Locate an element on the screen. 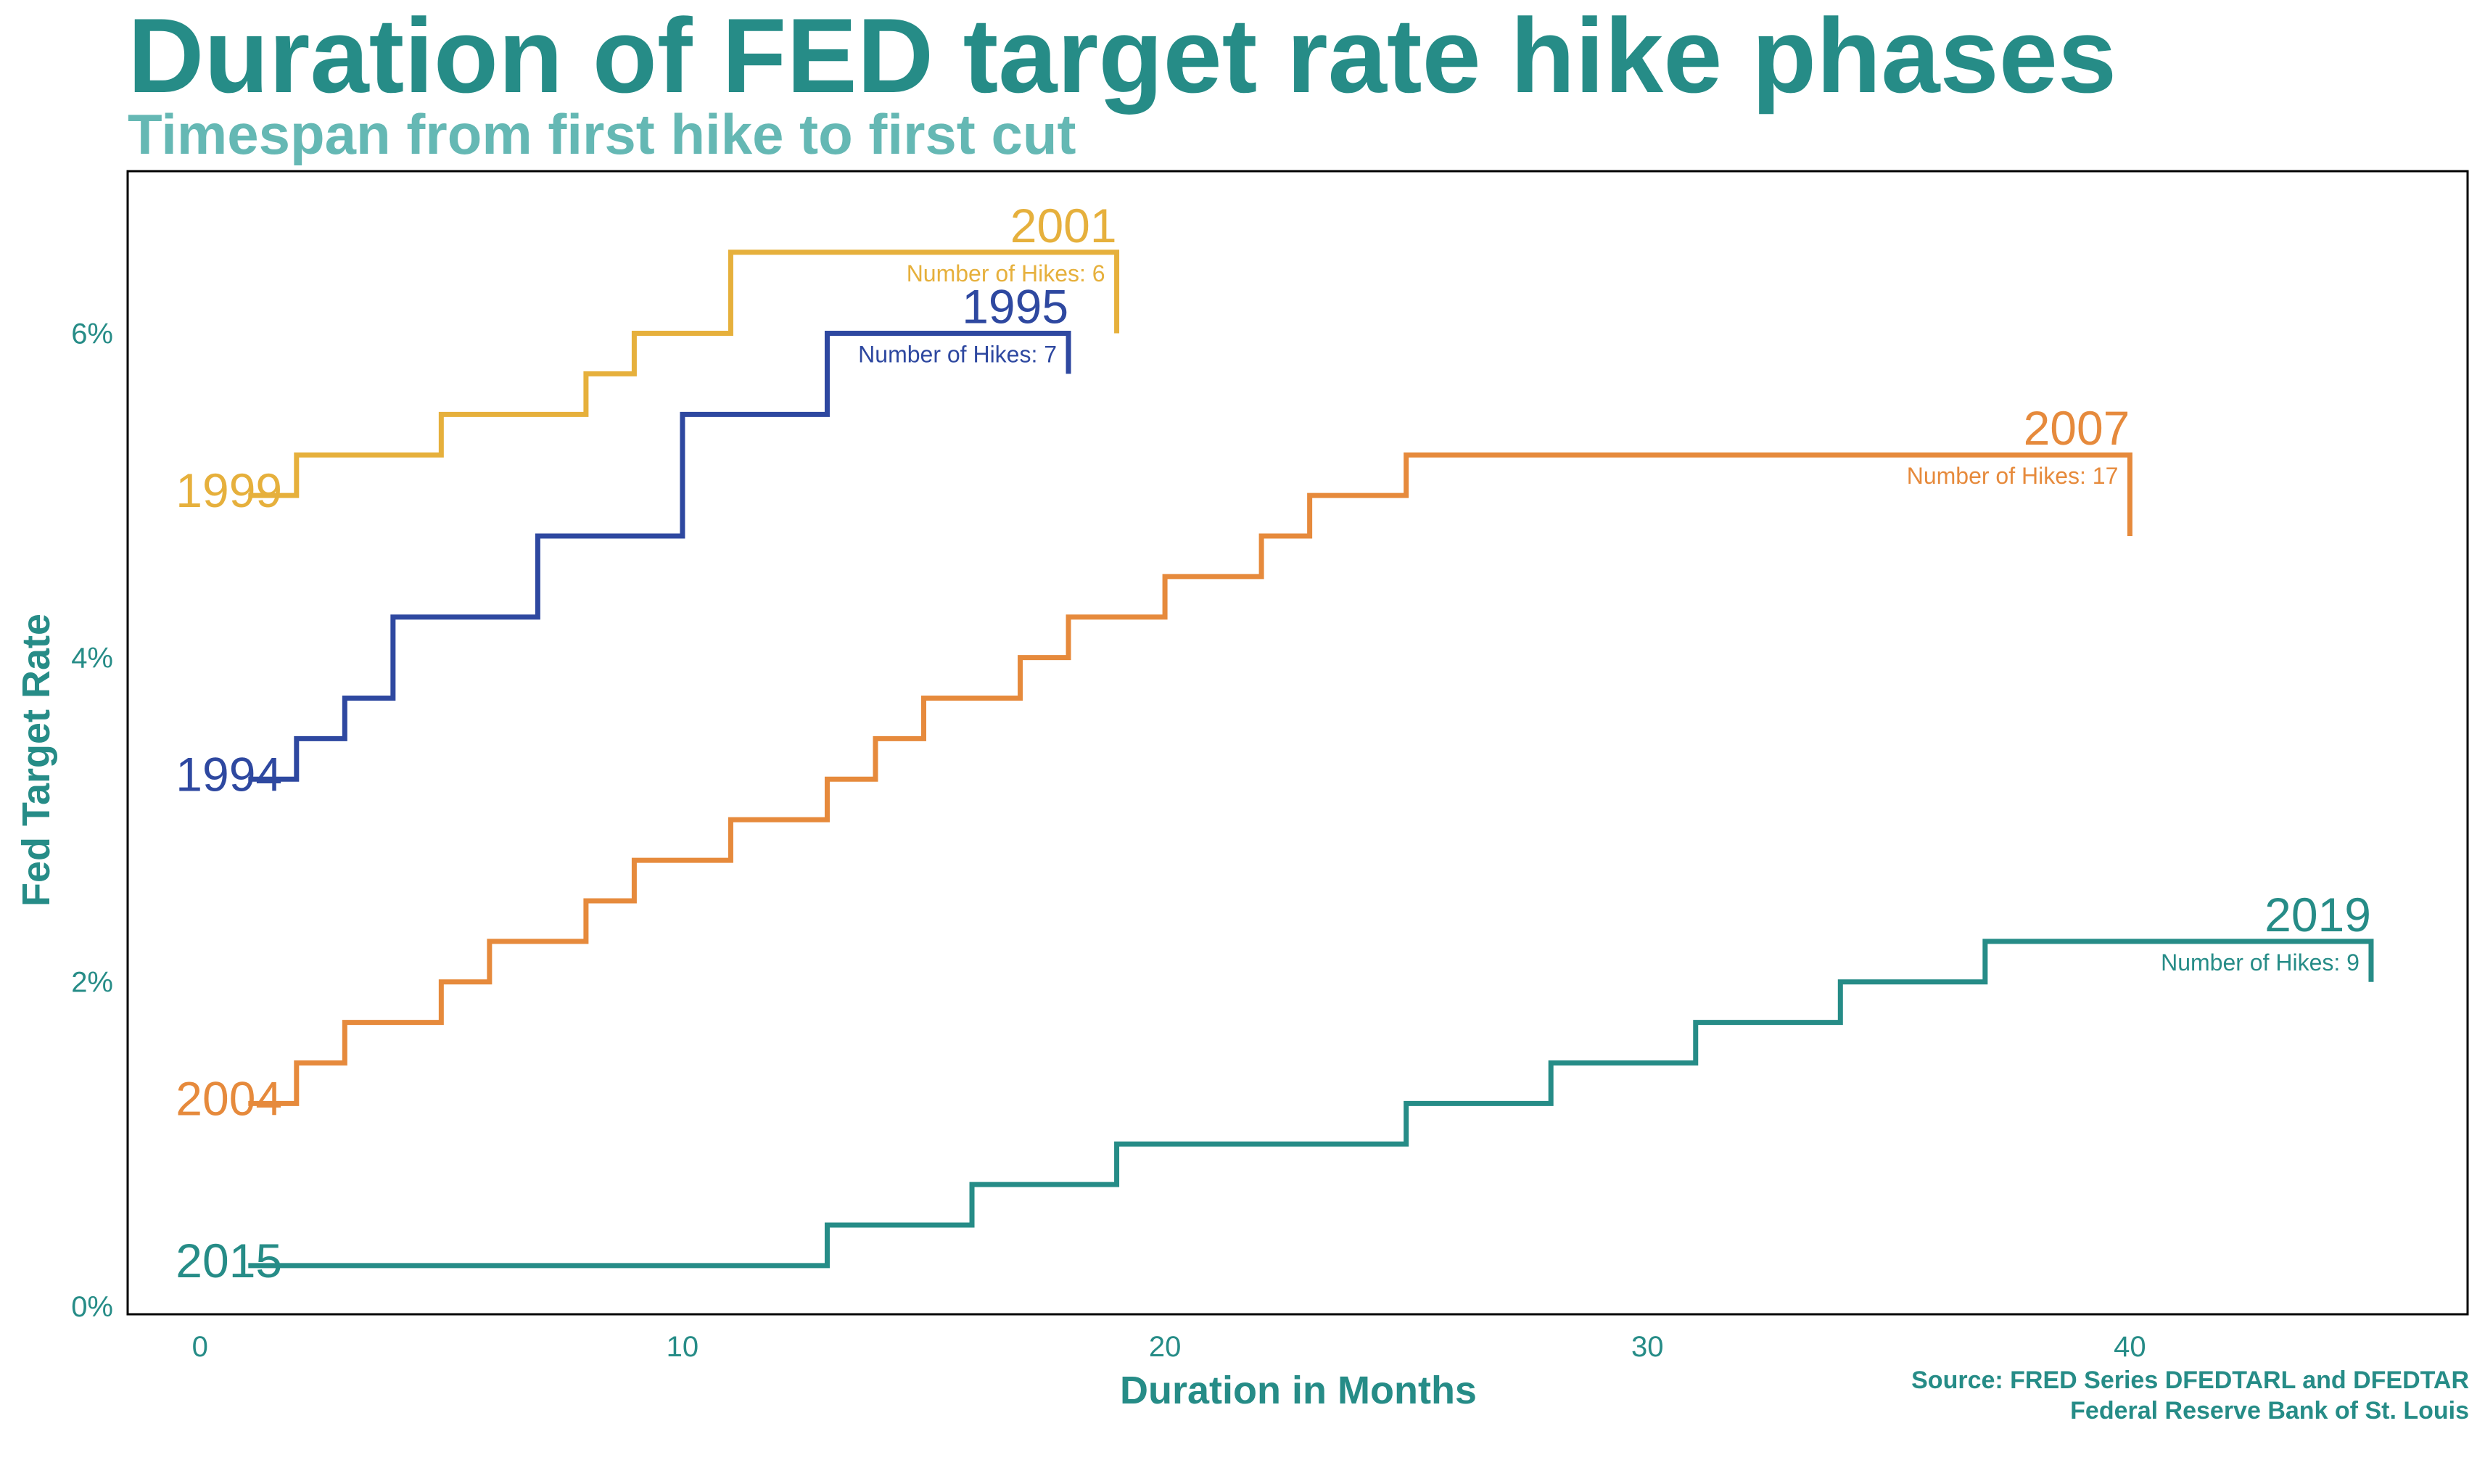 The image size is (2485, 1484). source-line-1: Source: FRED Series DFEDTARL and DFEDTAR is located at coordinates (2190, 1380).